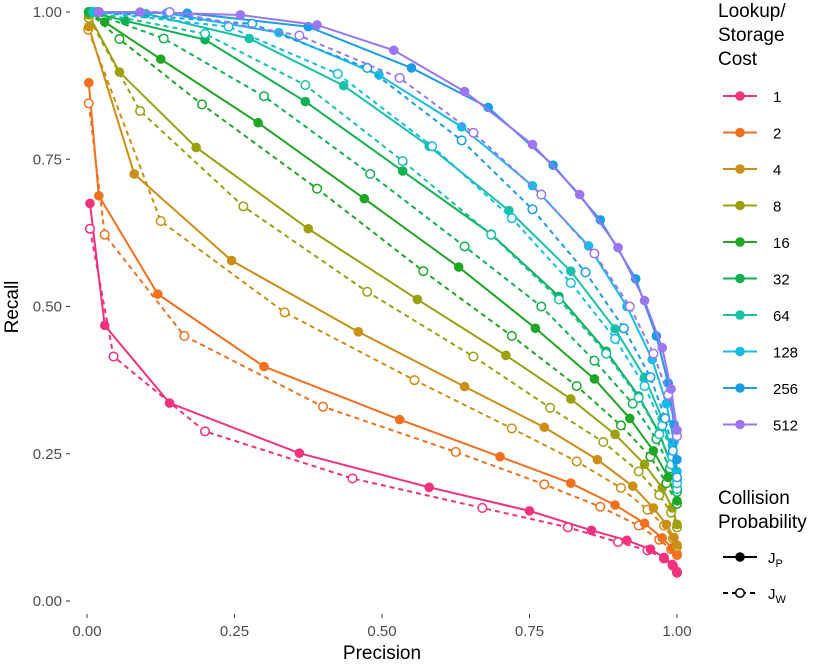  Describe the element at coordinates (781, 243) in the screenshot. I see `legend-label-16: 16` at that location.